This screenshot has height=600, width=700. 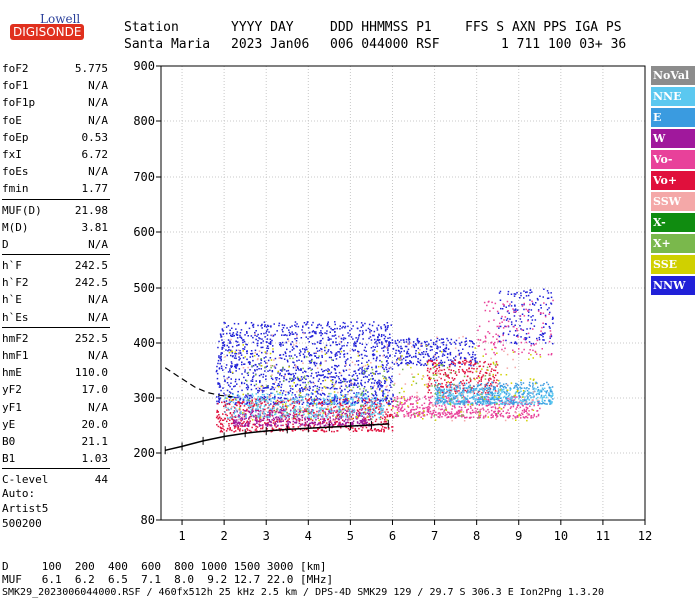 What do you see at coordinates (564, 44) in the screenshot?
I see `header-mode-value: 1 711 100 03+ 36` at bounding box center [564, 44].